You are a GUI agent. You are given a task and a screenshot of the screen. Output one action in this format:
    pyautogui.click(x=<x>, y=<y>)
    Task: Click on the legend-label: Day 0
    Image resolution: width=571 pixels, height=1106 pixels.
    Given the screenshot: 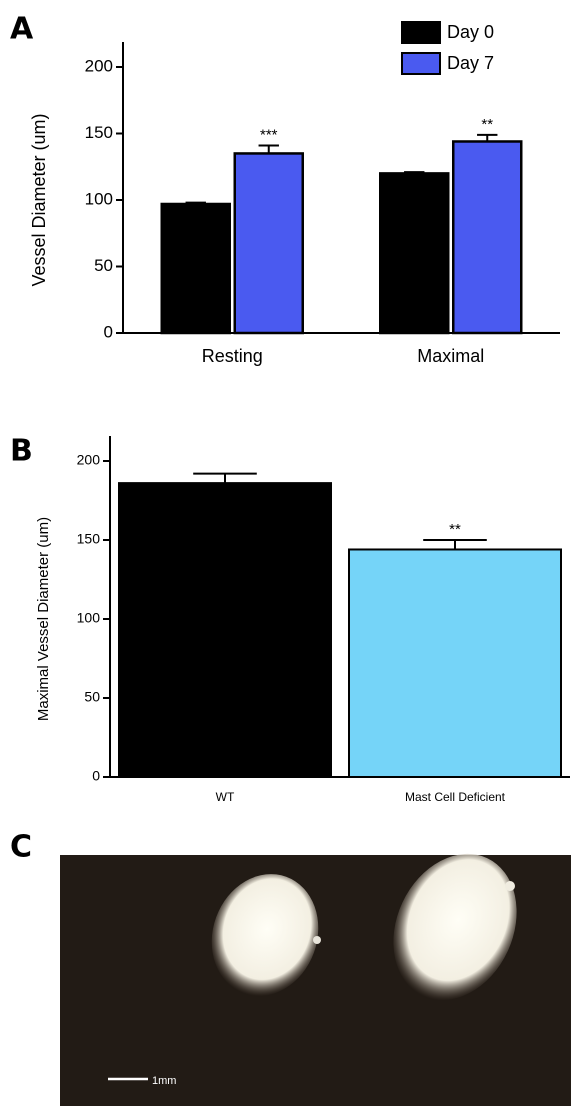 What is the action you would take?
    pyautogui.click(x=470, y=32)
    